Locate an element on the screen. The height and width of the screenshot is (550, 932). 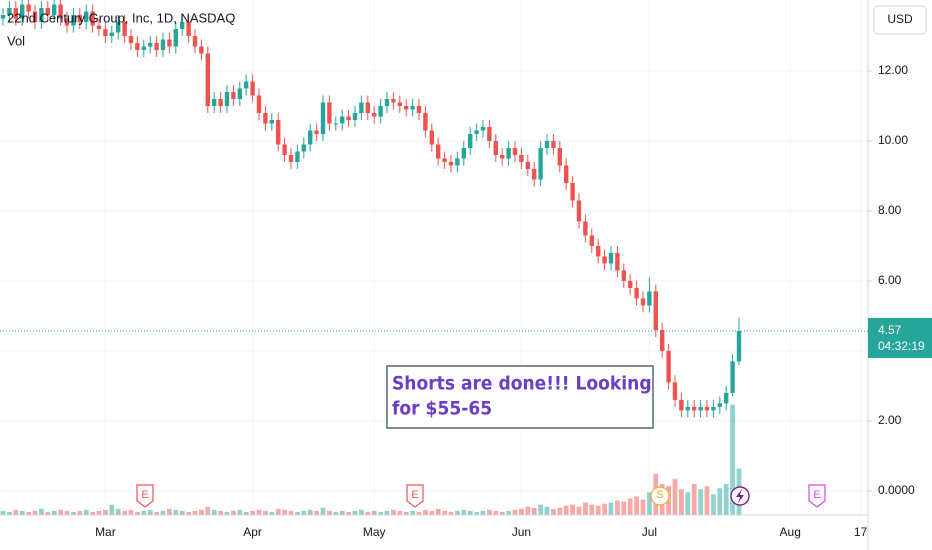
x-tick-label: Jul is located at coordinates (649, 532).